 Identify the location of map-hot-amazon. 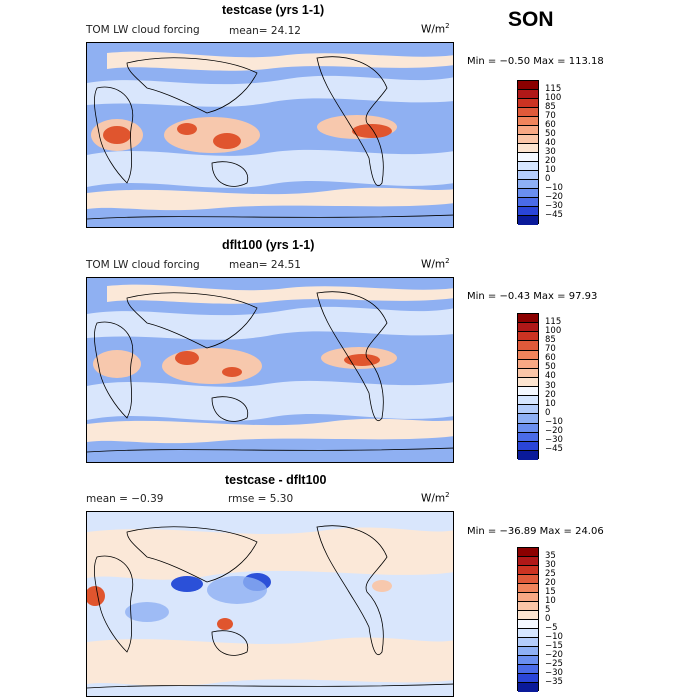
(362, 360).